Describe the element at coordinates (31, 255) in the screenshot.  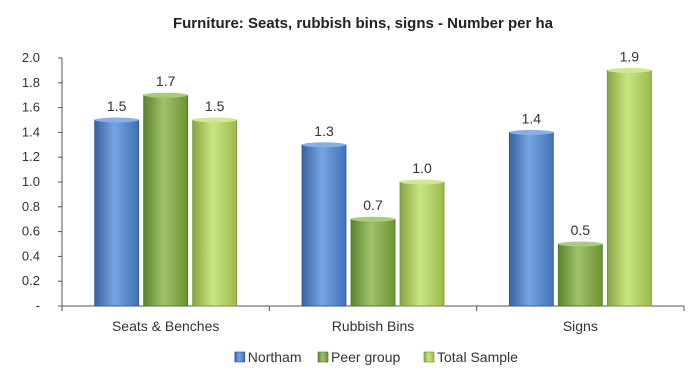
I see `y-tick-label: 0.4` at that location.